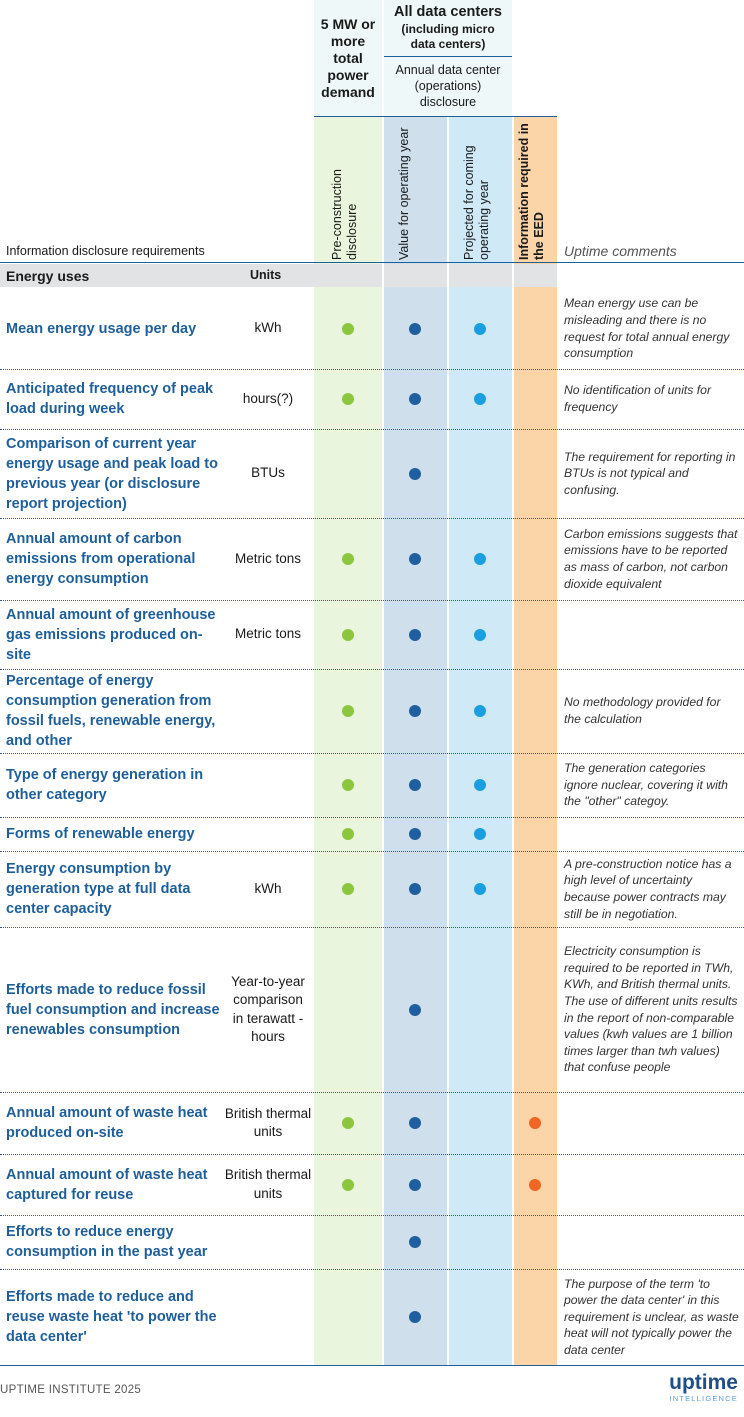 The height and width of the screenshot is (1417, 744). Describe the element at coordinates (448, 12) in the screenshot. I see `all-dc-title: All data centers` at that location.